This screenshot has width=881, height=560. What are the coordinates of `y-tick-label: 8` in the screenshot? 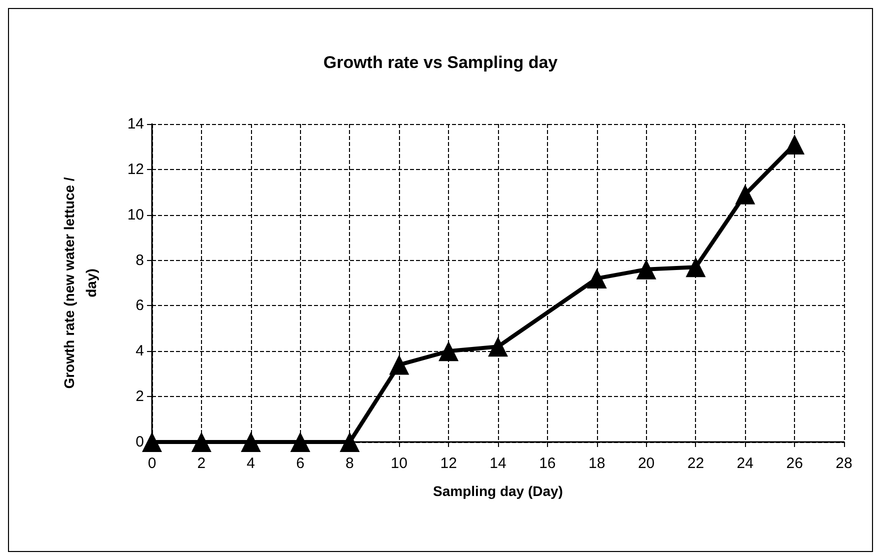 It's located at (140, 260).